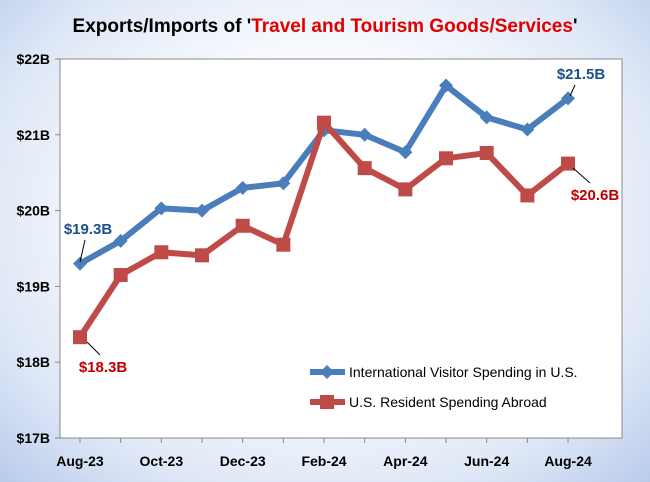 The height and width of the screenshot is (482, 650). What do you see at coordinates (162, 461) in the screenshot?
I see `x-tick-label: Oct-23` at bounding box center [162, 461].